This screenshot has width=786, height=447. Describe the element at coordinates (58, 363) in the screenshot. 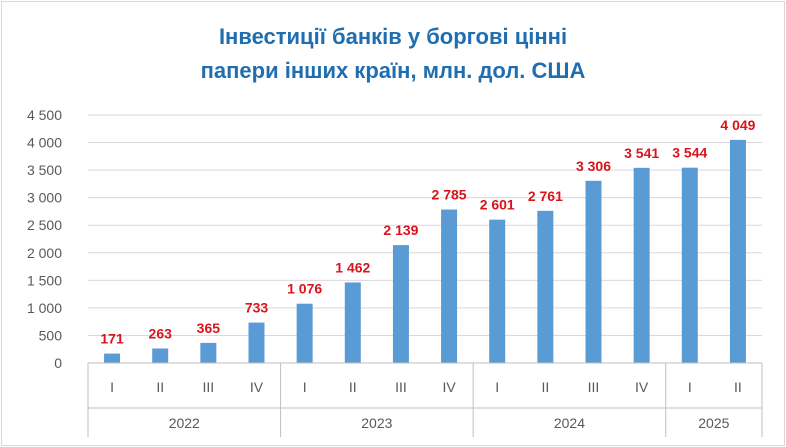

I see `y-tick-label: 0` at that location.